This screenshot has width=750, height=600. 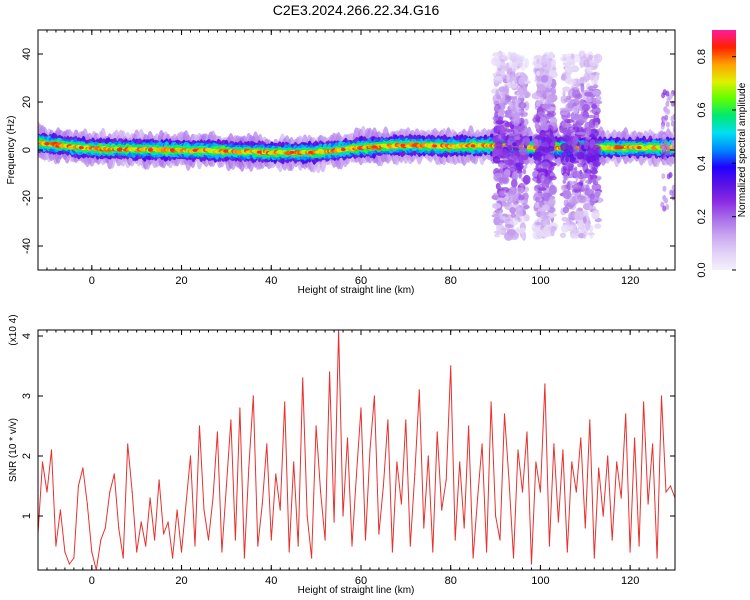 I want to click on spectrogram-x-tick-label: 60, so click(x=361, y=281).